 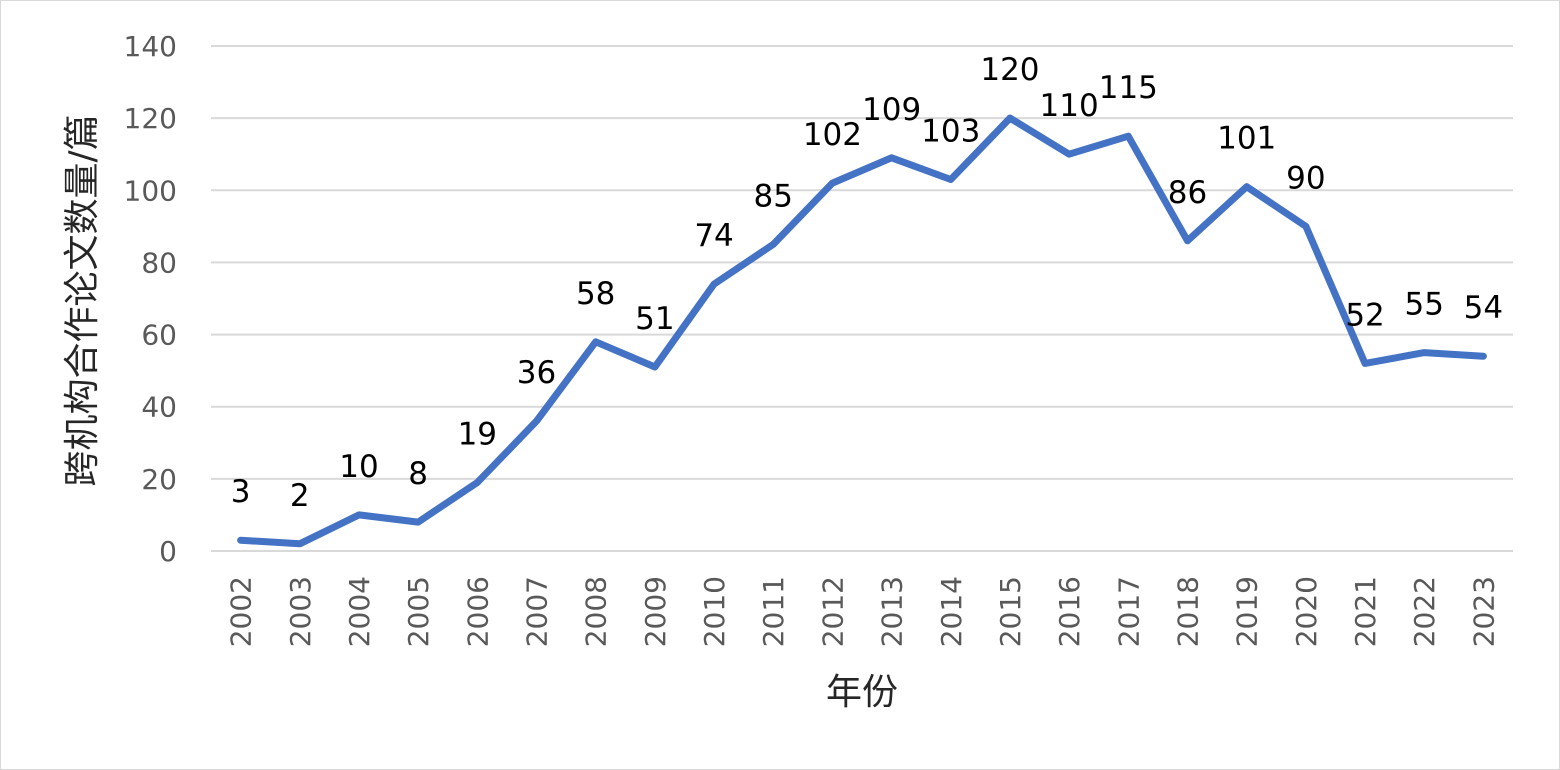 I want to click on data-label: 19, so click(x=477, y=434).